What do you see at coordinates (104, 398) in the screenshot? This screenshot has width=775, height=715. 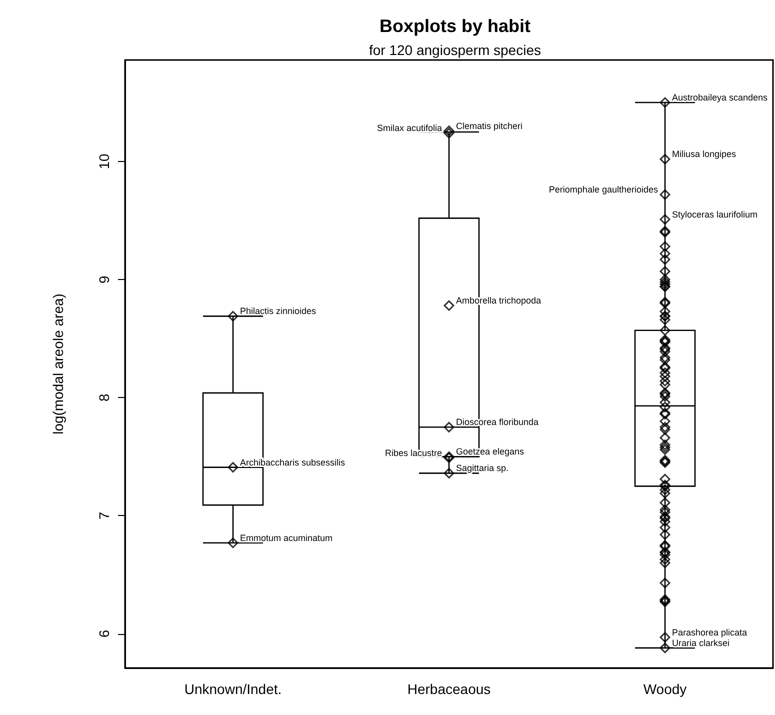 I see `y-tick-label: 8` at bounding box center [104, 398].